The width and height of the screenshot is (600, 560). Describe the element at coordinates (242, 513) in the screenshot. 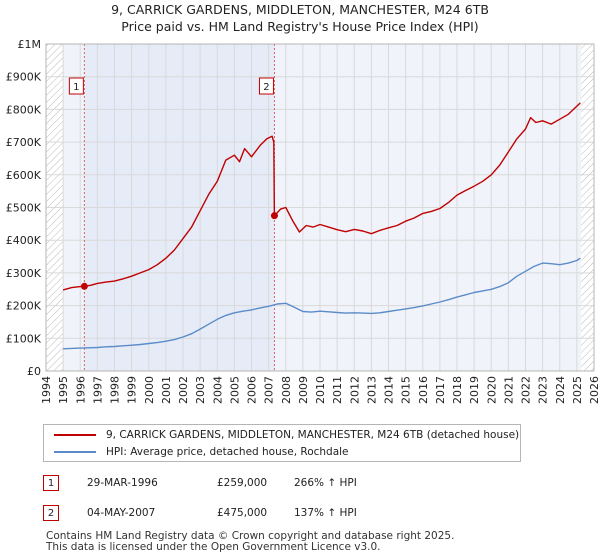

I see `transaction-price: £475,000` at that location.